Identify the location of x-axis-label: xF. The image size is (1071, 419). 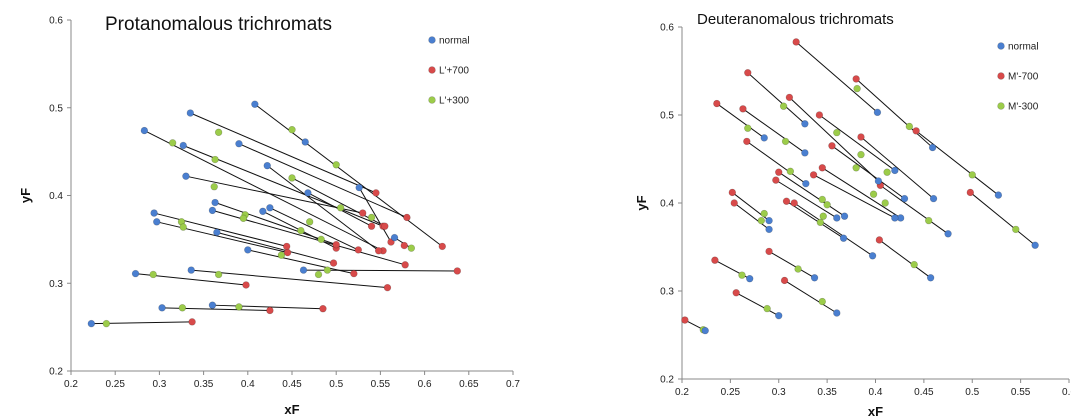
(291, 409).